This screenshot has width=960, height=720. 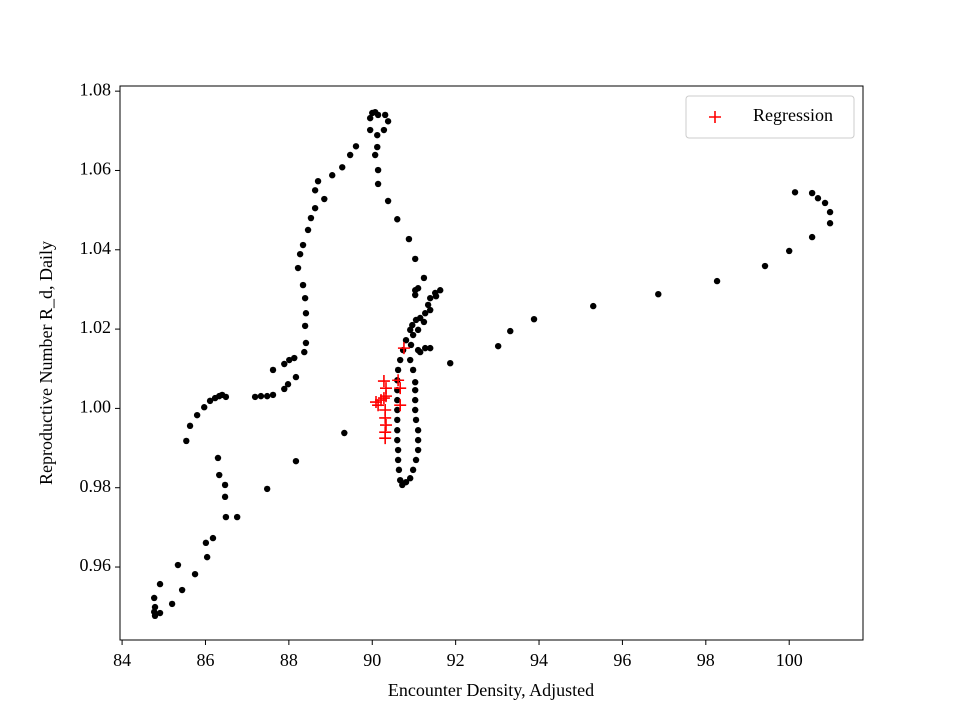 I want to click on legend-marker, so click(x=715, y=117).